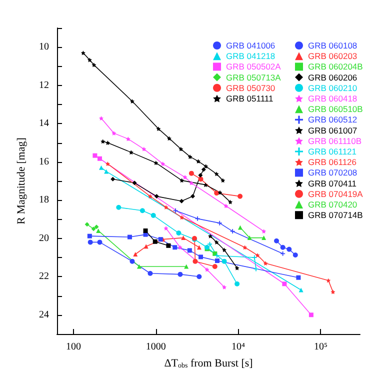 This screenshot has width=382, height=382. Describe the element at coordinates (333, 205) in the screenshot. I see `legend-label: GRB 070420` at that location.